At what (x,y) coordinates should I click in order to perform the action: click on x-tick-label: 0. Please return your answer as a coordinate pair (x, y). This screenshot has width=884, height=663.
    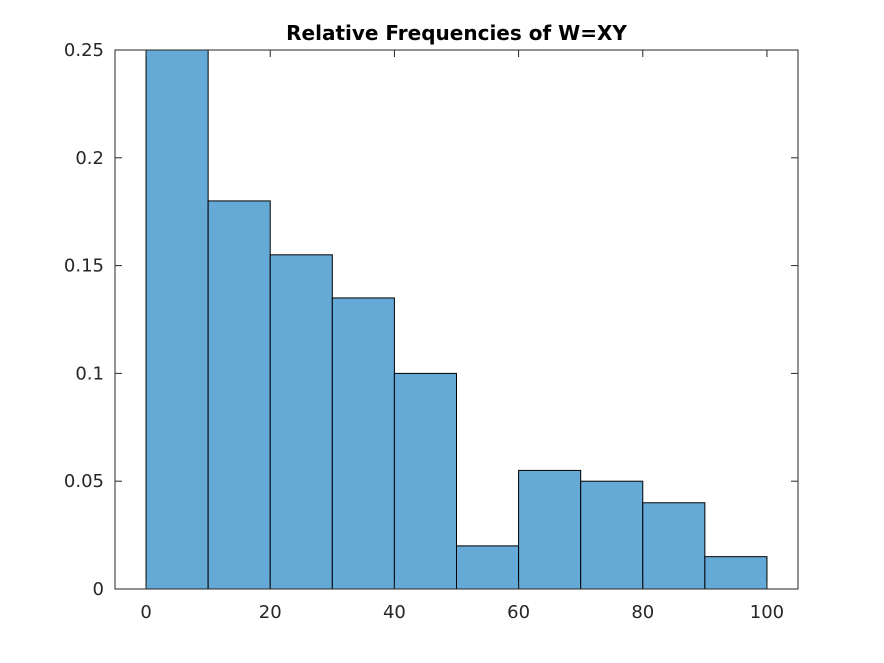
    Looking at the image, I should click on (145, 612).